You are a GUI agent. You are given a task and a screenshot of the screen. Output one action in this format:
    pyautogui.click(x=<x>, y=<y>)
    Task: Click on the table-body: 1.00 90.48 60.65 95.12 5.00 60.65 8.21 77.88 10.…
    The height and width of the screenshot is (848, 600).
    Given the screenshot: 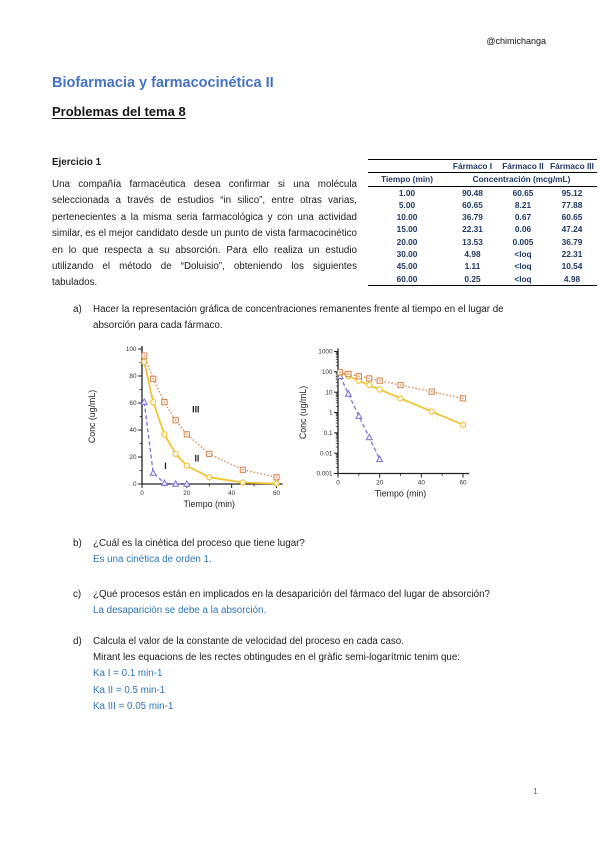 What is the action you would take?
    pyautogui.click(x=482, y=235)
    